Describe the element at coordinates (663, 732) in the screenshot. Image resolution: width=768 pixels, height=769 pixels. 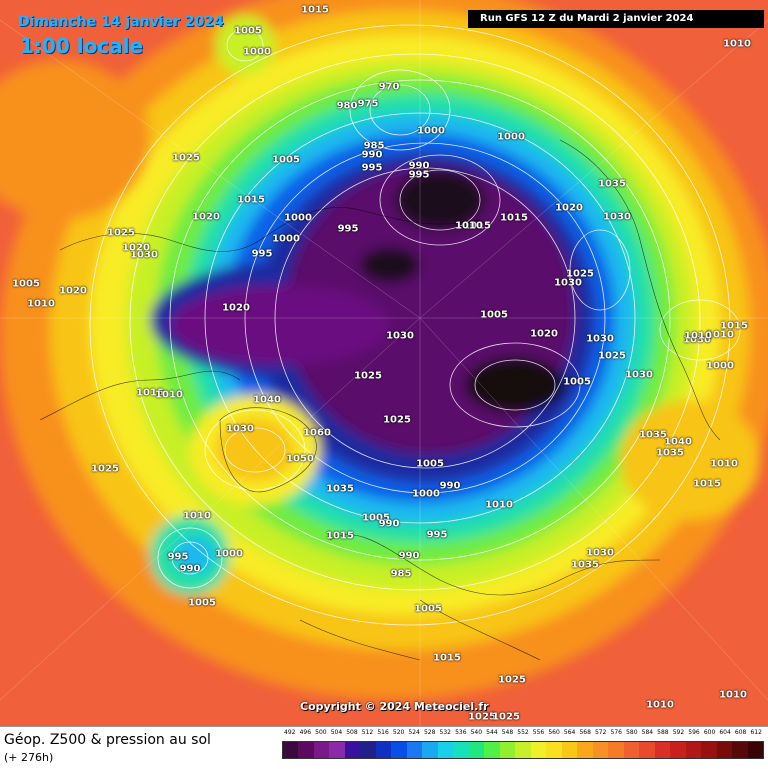
I see `legend-label: 588` at that location.